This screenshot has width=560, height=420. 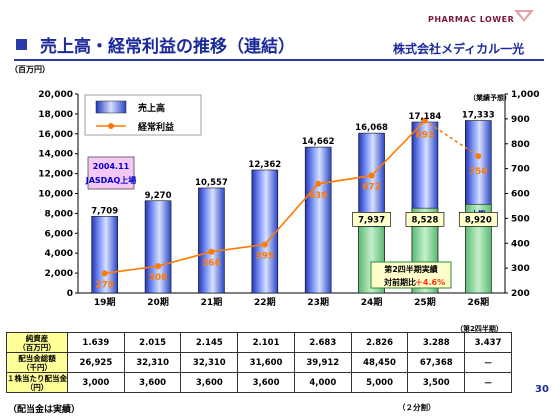 I want to click on q2-result-subtitle: 対前期比, so click(x=399, y=282).